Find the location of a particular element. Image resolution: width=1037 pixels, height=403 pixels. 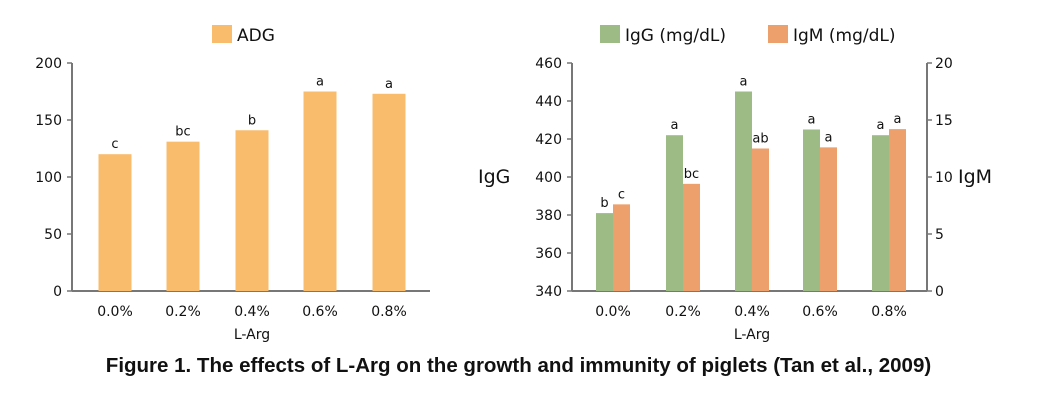

y-tick-label: 380 is located at coordinates (548, 216).